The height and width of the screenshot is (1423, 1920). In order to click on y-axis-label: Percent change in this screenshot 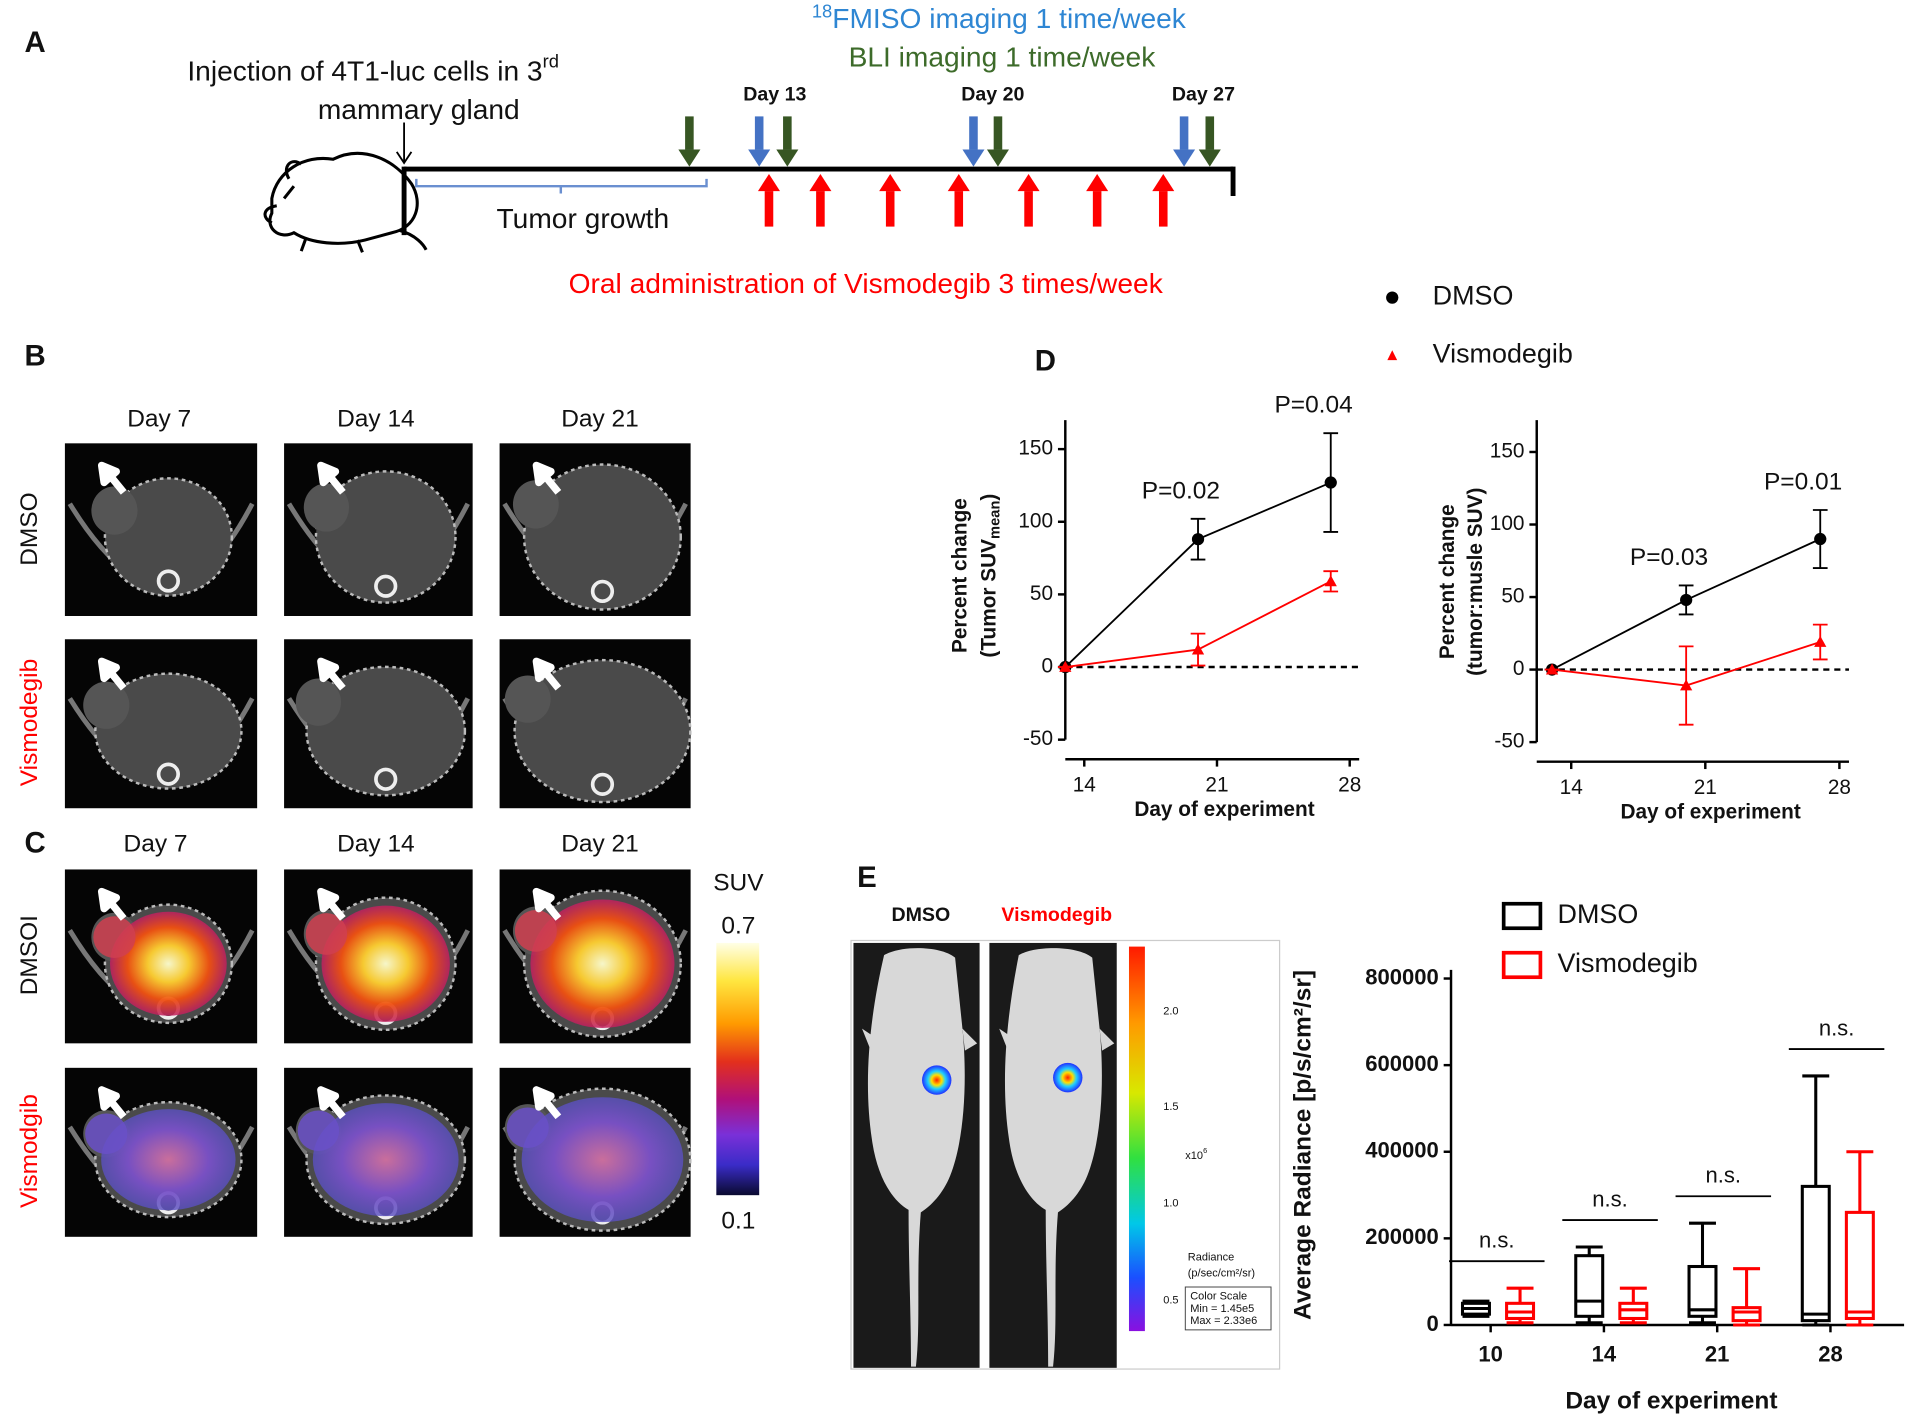, I will do `click(1447, 581)`.